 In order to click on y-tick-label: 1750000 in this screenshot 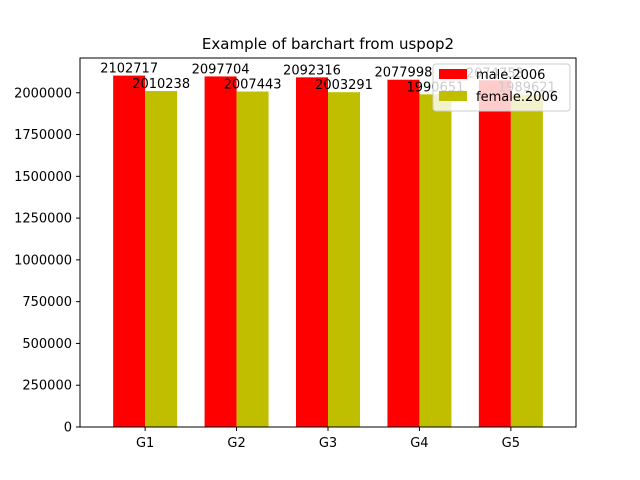, I will do `click(43, 135)`.